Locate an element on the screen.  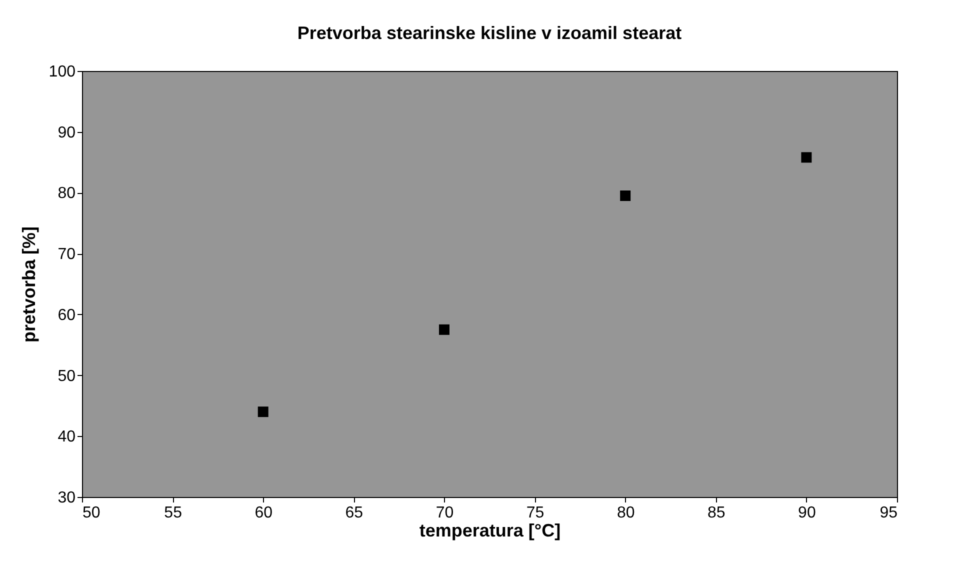
y-tick-label: 90 is located at coordinates (67, 133).